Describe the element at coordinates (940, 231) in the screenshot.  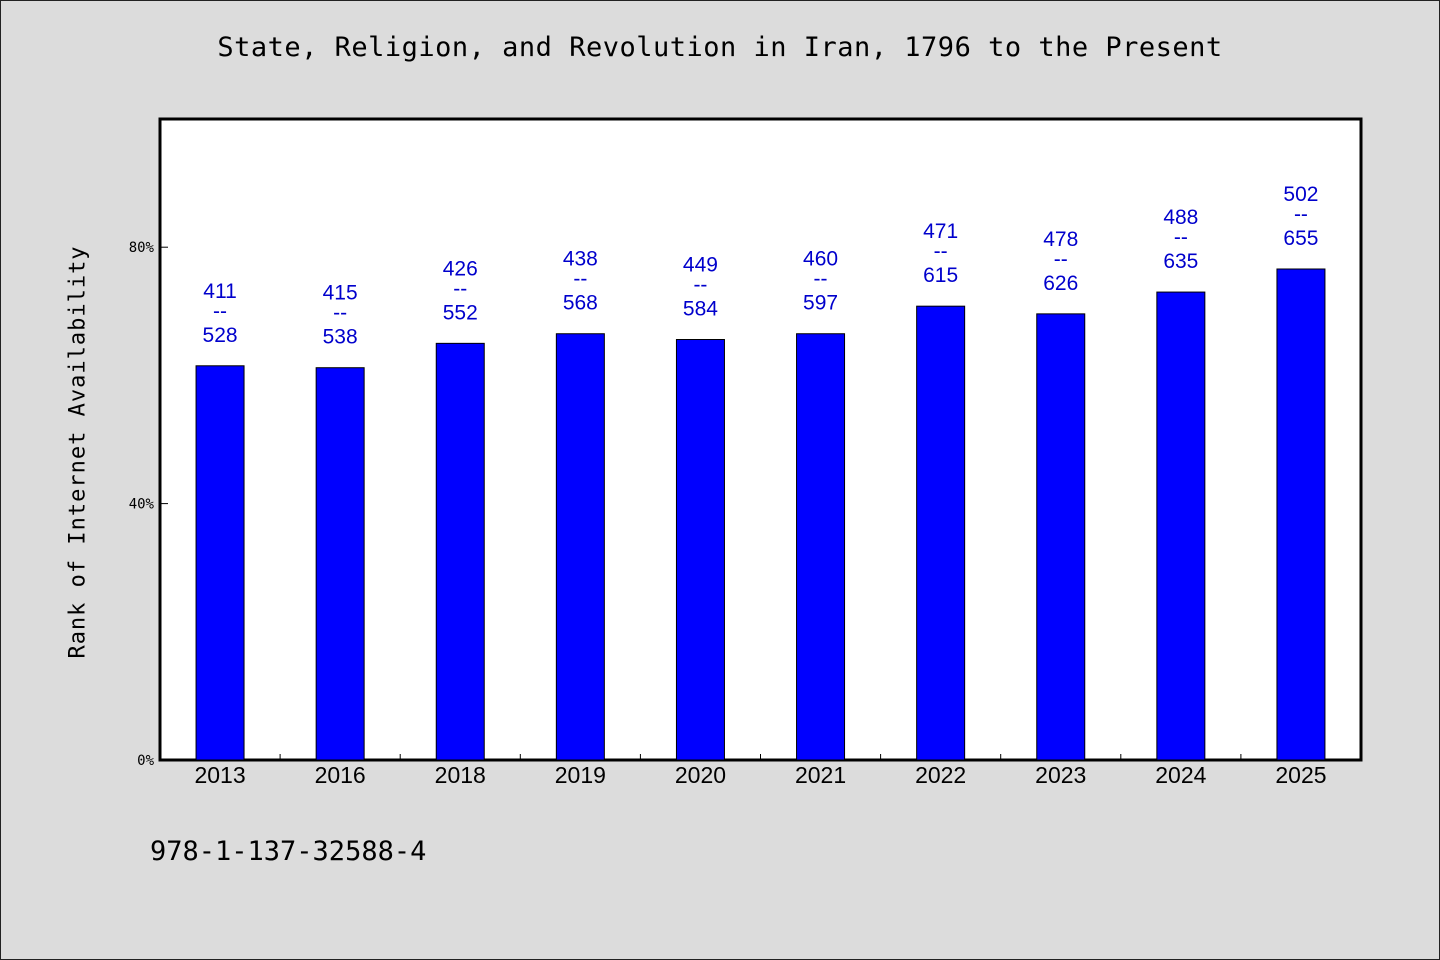
I see `data-label-top-2022: 471` at that location.